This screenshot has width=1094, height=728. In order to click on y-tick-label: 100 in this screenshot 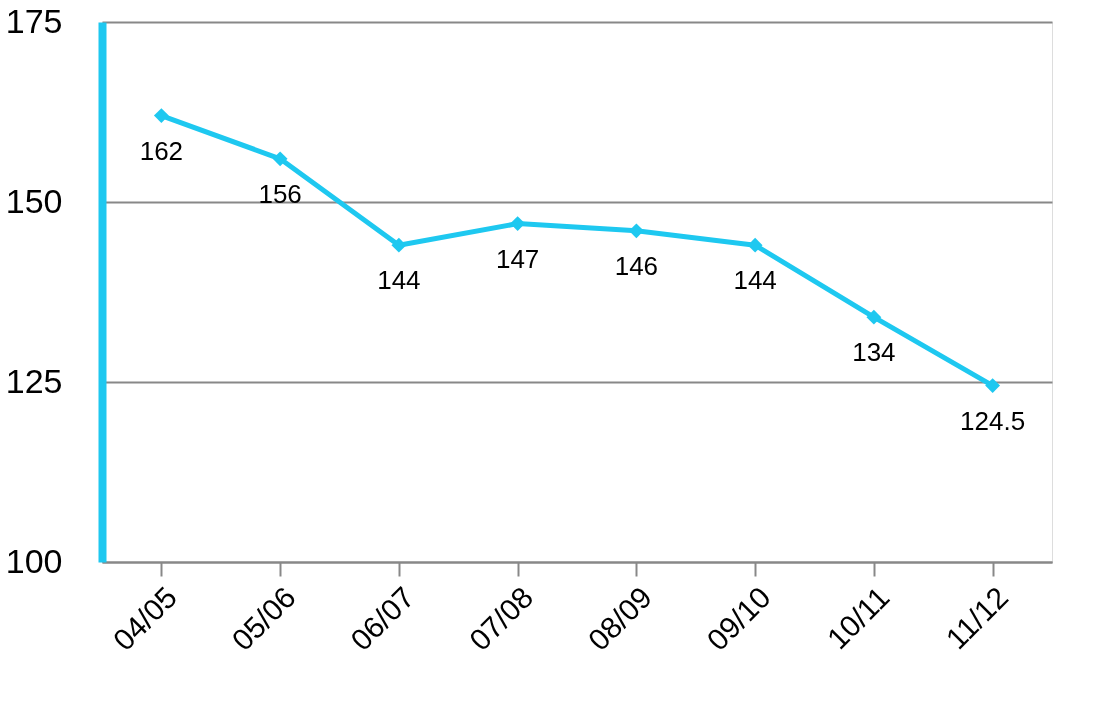, I will do `click(34, 560)`.